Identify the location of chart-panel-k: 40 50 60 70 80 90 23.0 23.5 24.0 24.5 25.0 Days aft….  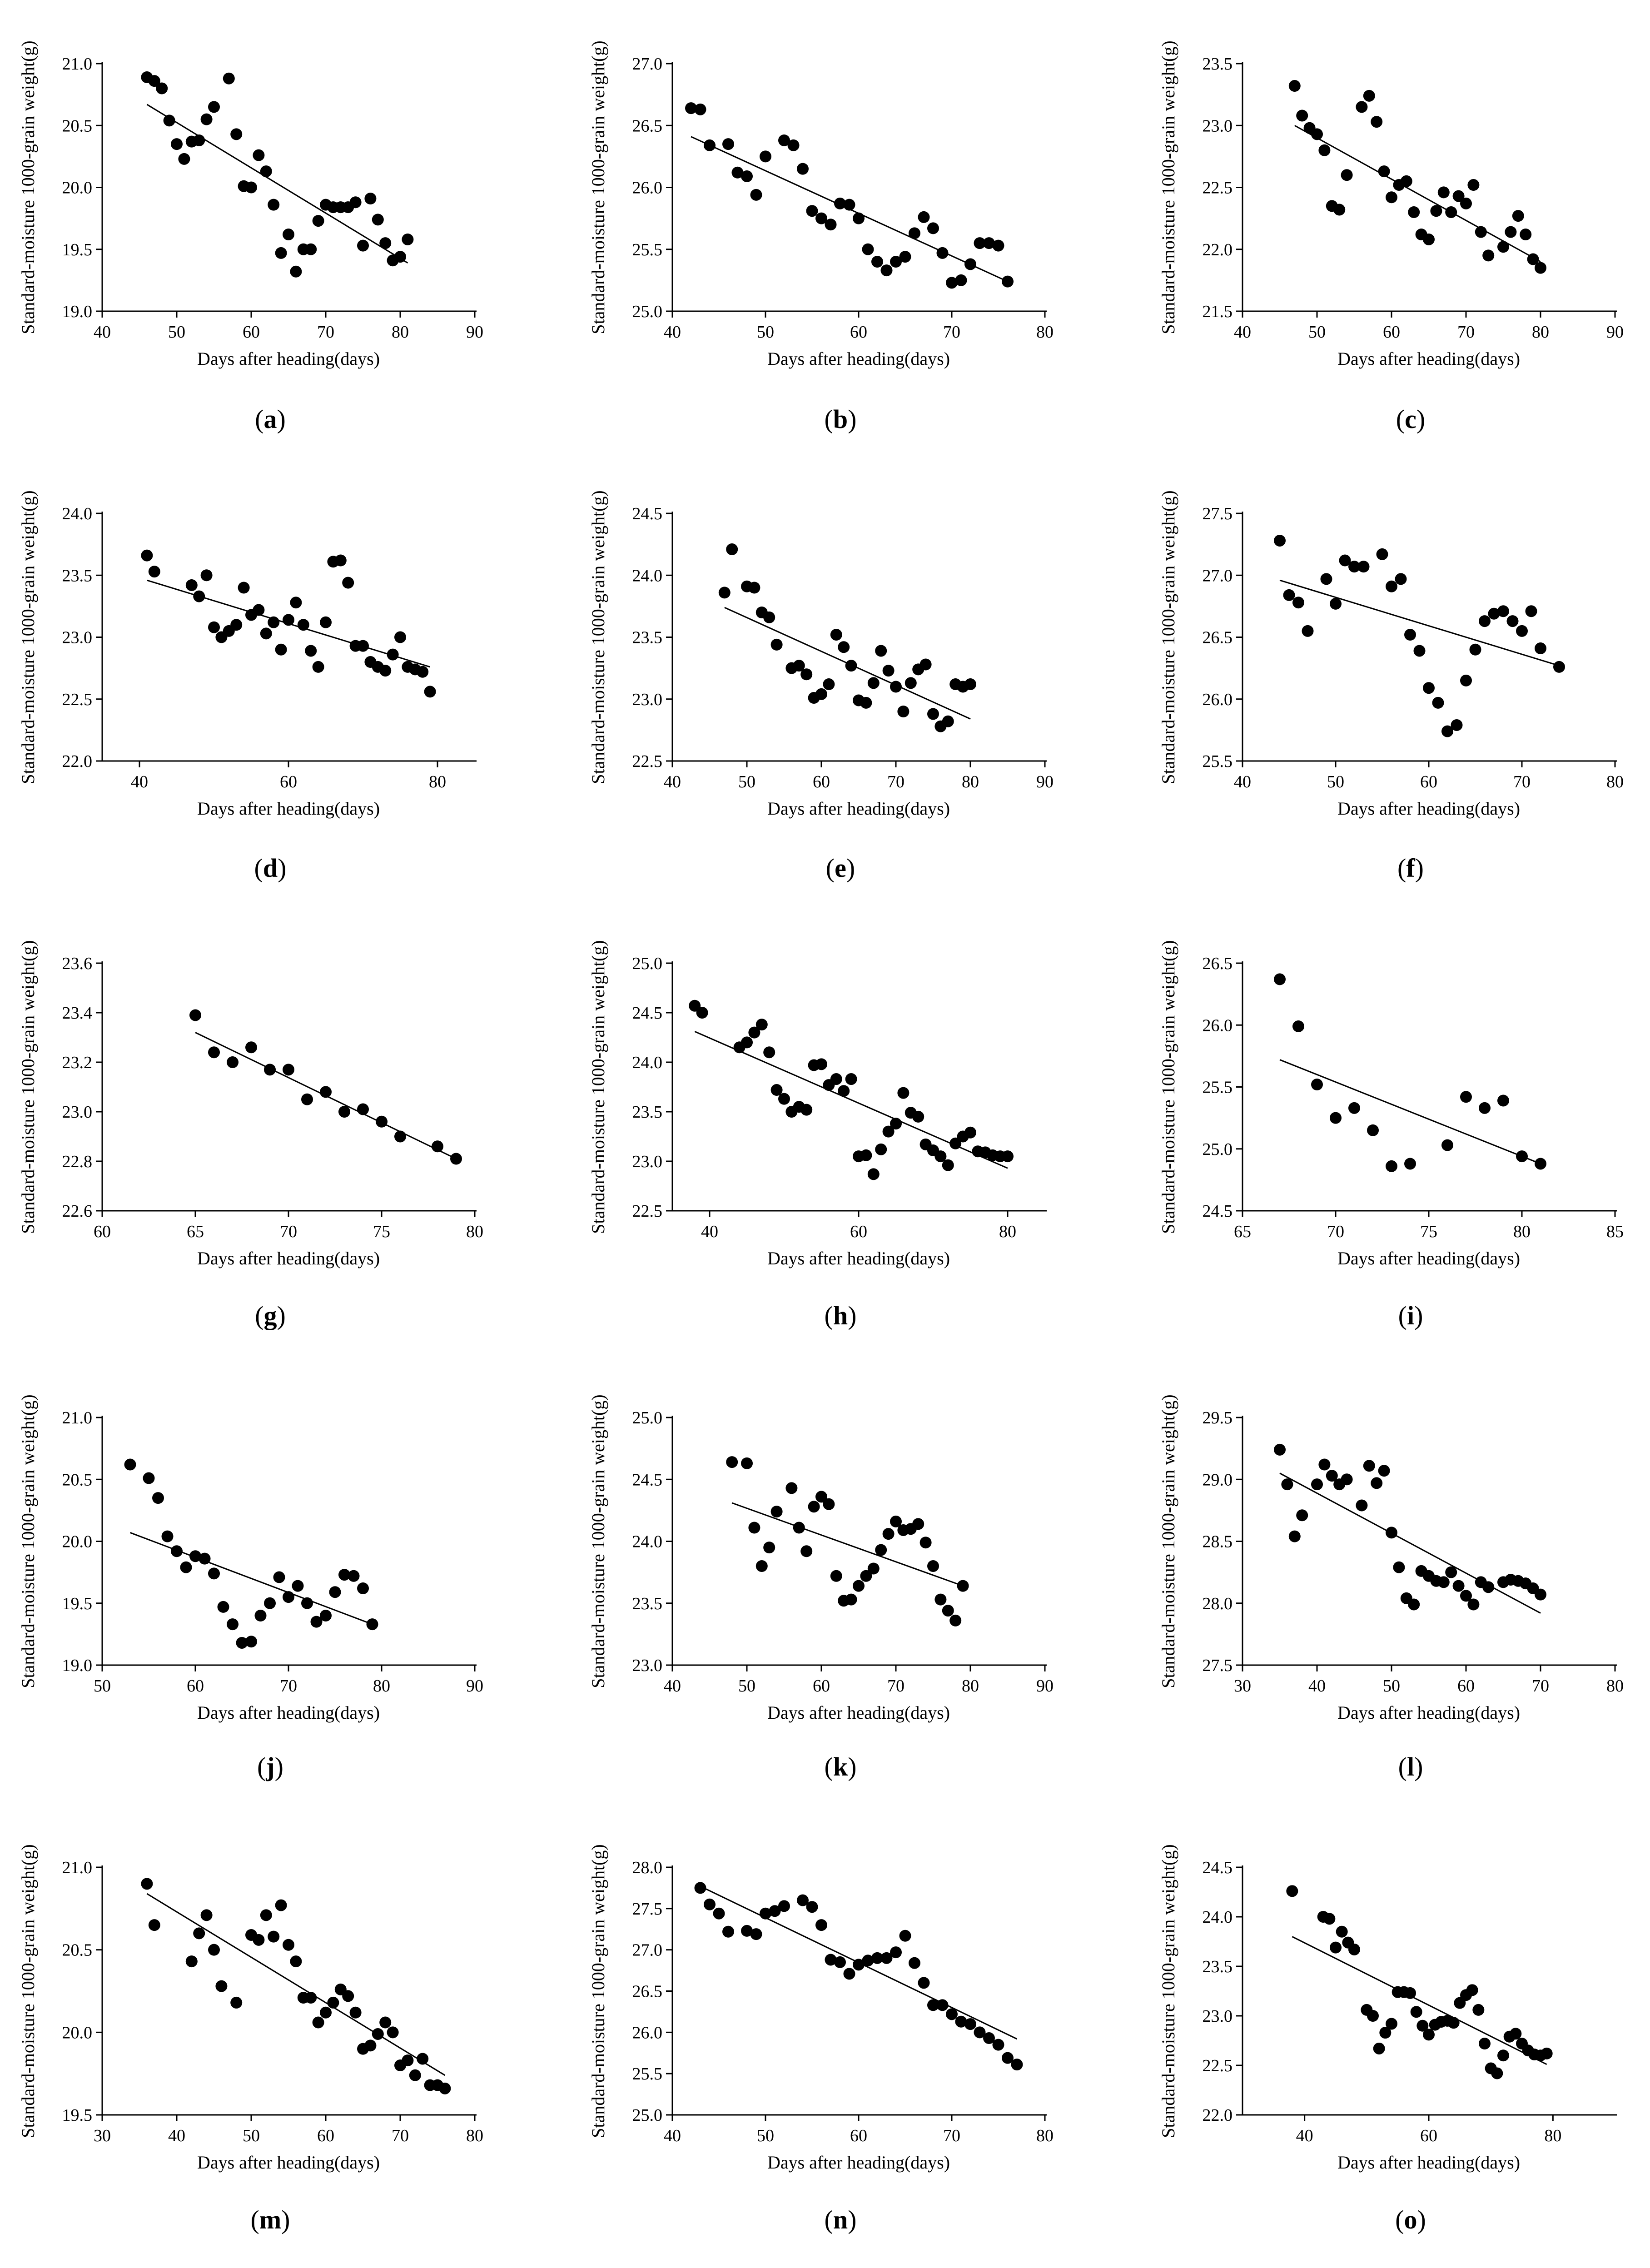
(821, 1587).